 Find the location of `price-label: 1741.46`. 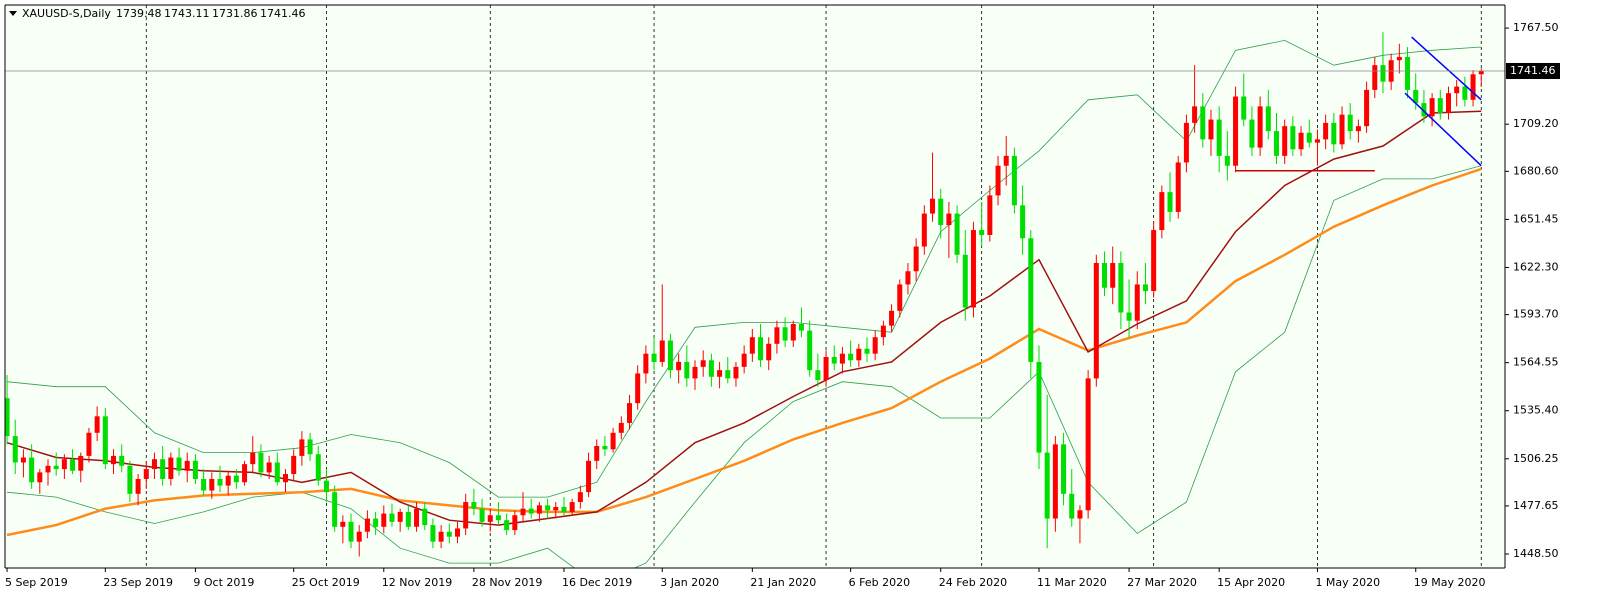

price-label: 1741.46 is located at coordinates (1533, 70).